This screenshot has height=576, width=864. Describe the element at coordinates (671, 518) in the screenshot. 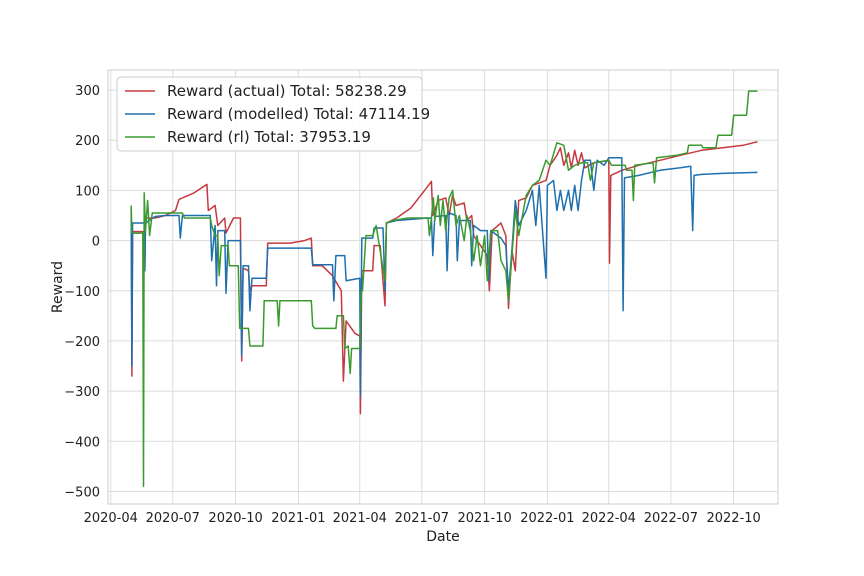

I see `x-tick-label: 2022-07` at that location.